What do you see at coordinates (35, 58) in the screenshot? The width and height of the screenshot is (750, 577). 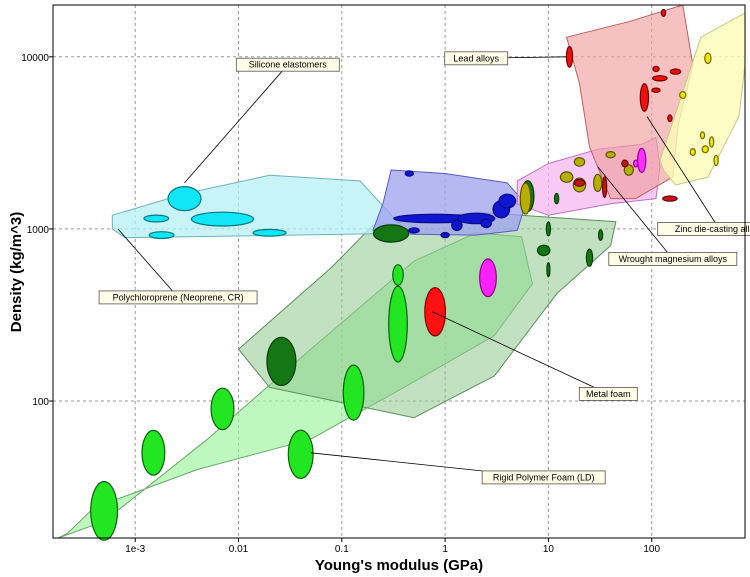 I see `y-tick-label: 10000` at bounding box center [35, 58].